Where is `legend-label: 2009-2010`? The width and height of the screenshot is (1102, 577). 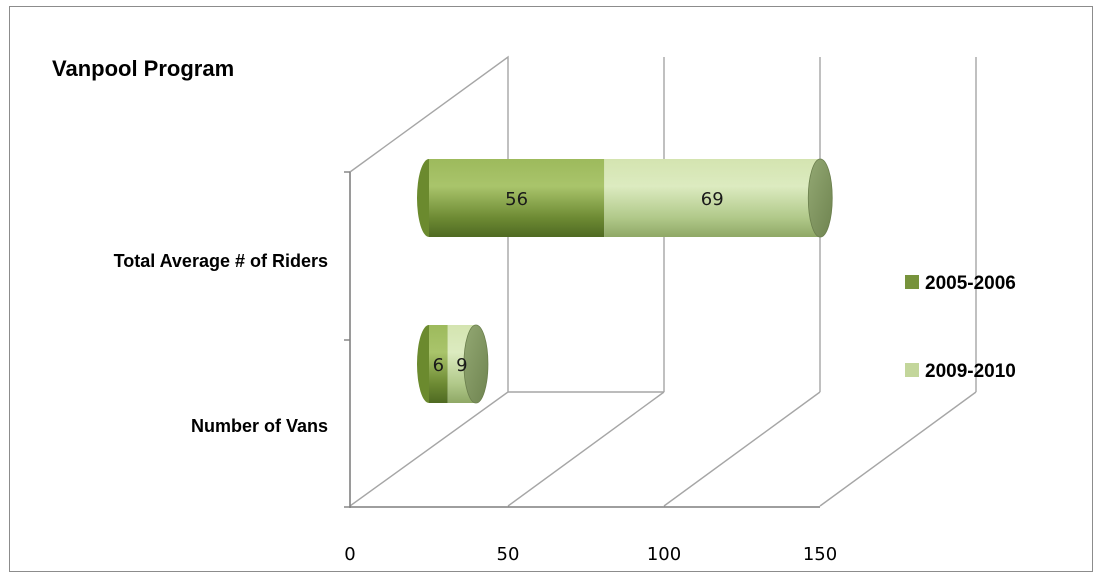
legend-label: 2009-2010 is located at coordinates (970, 371).